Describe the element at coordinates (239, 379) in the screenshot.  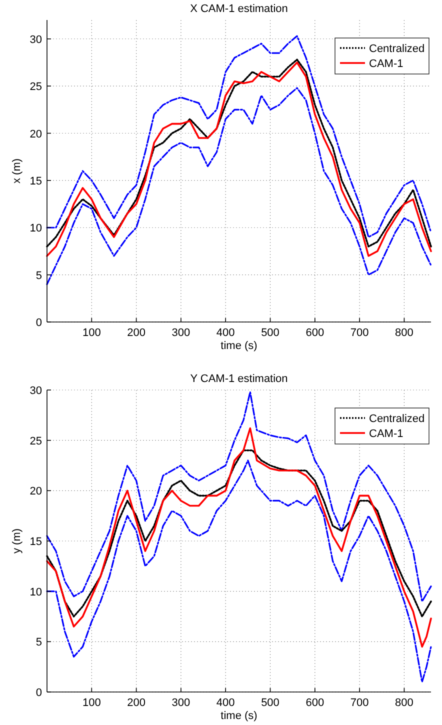
I see `chart-title: Y CAM-1 estimation` at that location.